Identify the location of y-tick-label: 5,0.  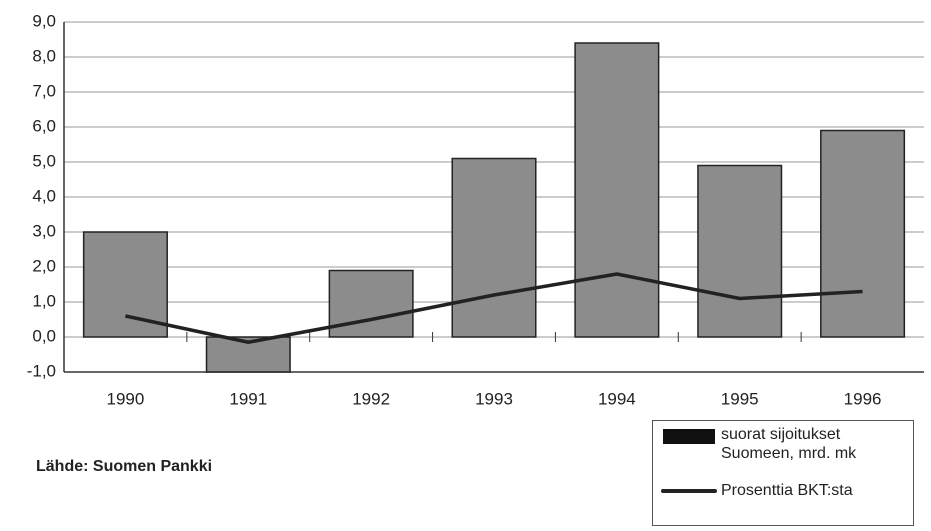
(44, 160).